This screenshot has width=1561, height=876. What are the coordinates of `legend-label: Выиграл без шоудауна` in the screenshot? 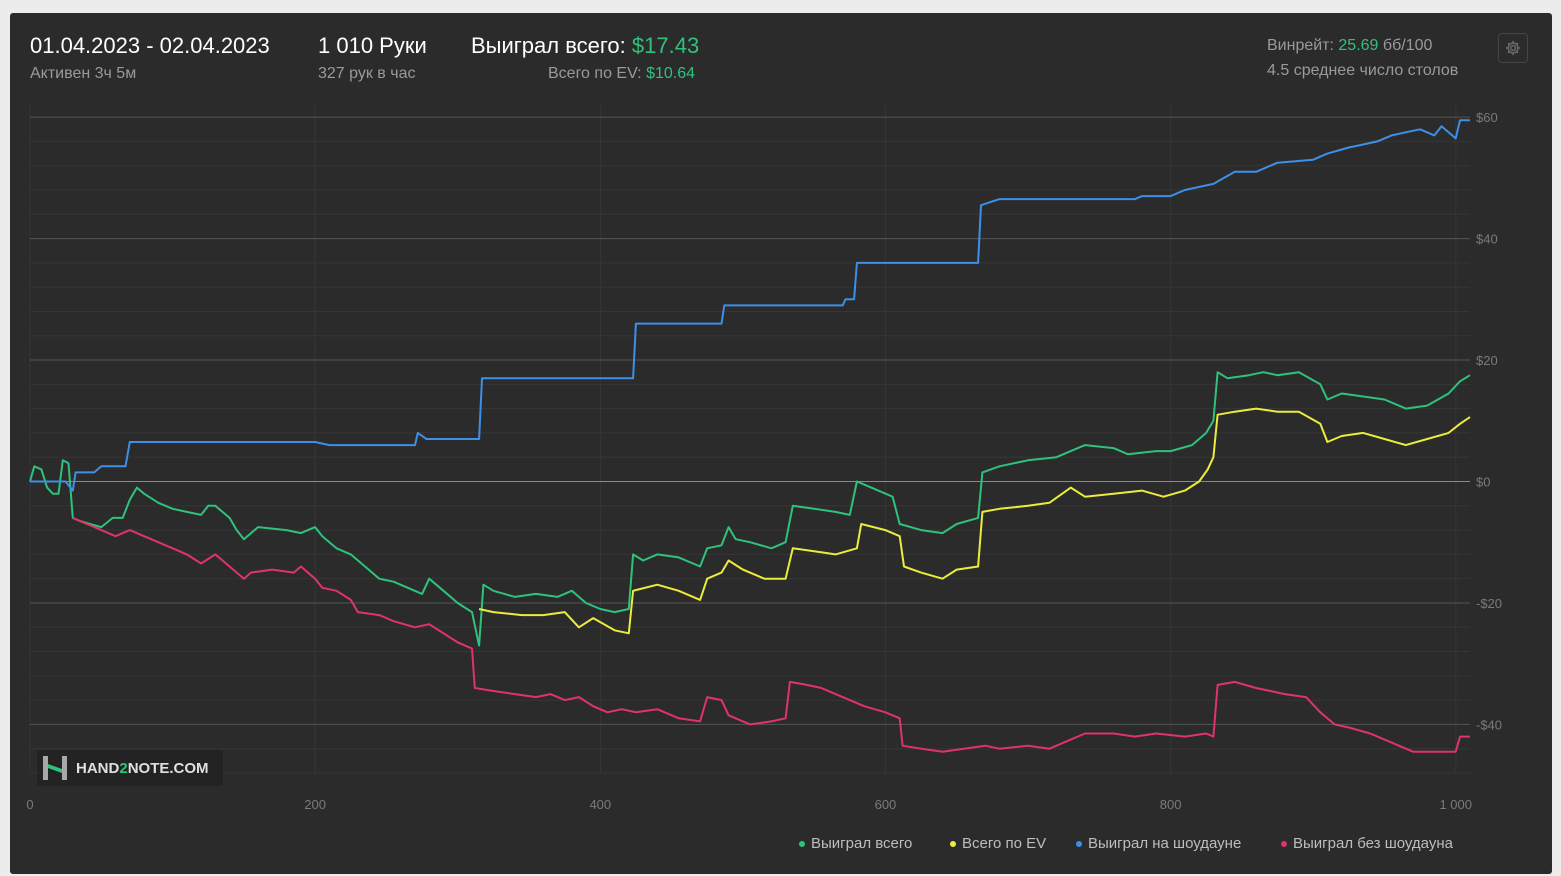 It's located at (1373, 843).